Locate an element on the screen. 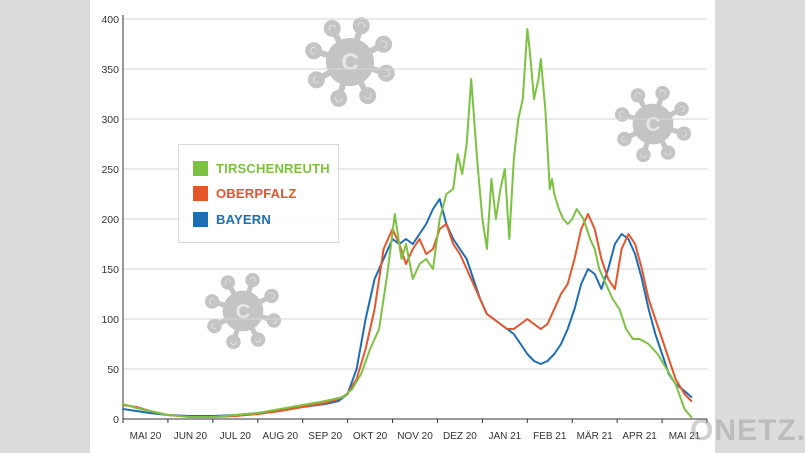 Image resolution: width=805 pixels, height=453 pixels. y-tick-label: 50 is located at coordinates (113, 370).